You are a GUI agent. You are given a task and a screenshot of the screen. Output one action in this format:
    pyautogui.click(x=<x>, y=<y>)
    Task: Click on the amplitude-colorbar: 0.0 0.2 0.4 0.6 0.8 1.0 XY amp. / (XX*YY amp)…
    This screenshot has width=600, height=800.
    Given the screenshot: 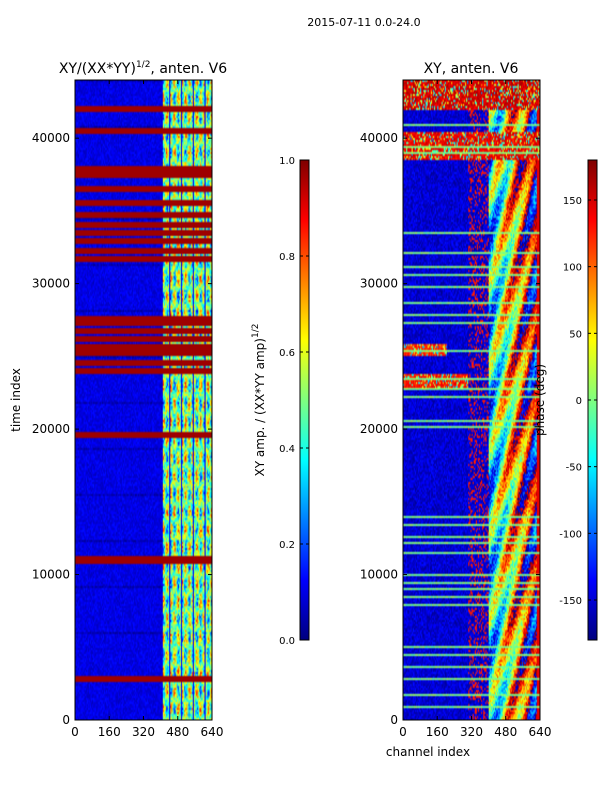 What is the action you would take?
    pyautogui.click(x=280, y=401)
    